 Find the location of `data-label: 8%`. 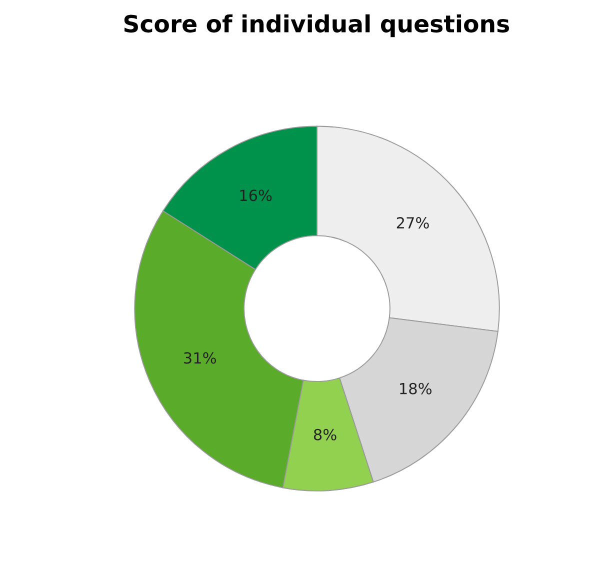

data-label: 8% is located at coordinates (325, 434).